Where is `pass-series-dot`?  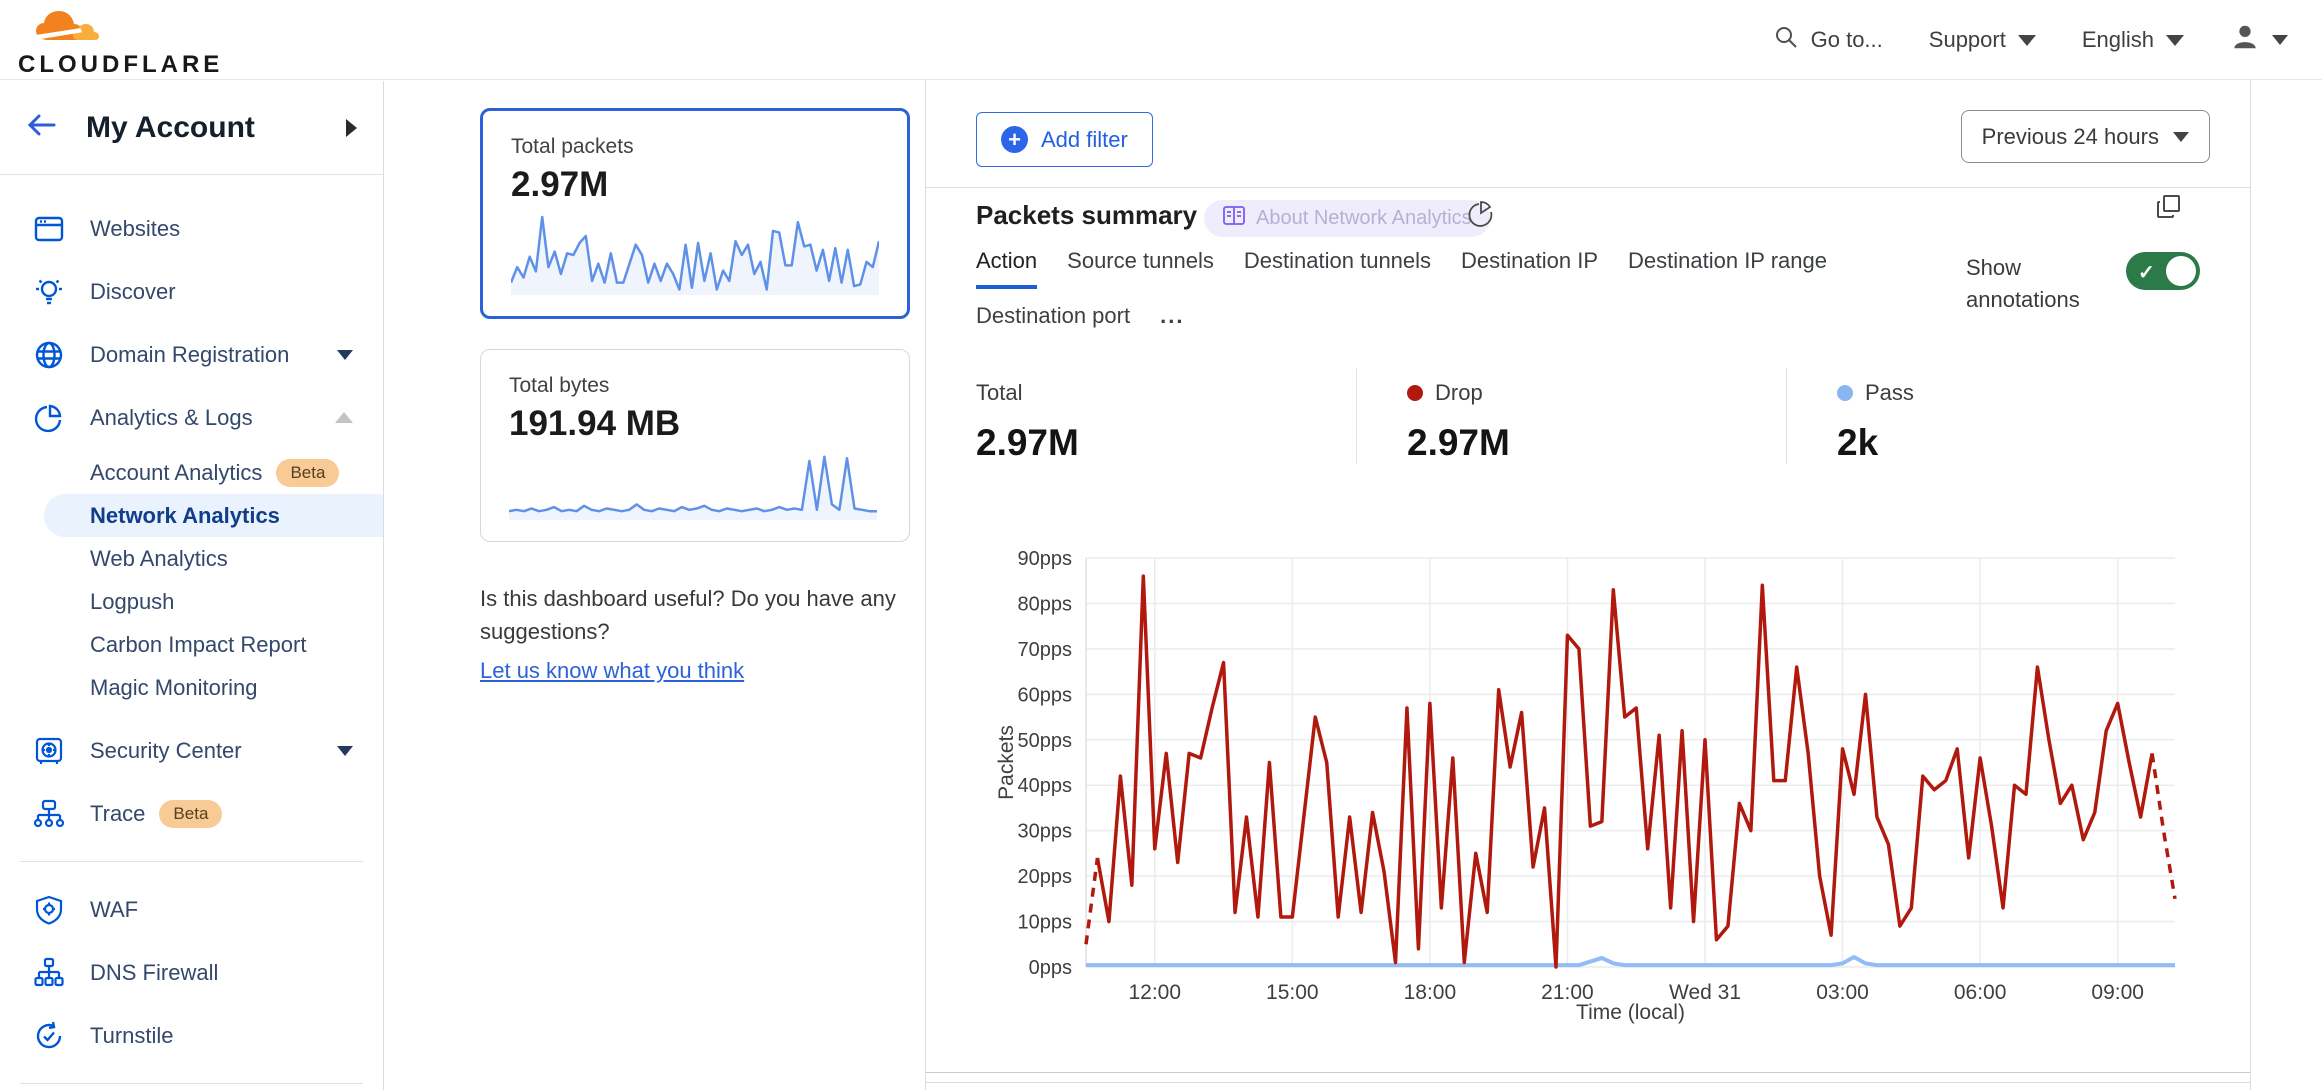
pass-series-dot is located at coordinates (1845, 393).